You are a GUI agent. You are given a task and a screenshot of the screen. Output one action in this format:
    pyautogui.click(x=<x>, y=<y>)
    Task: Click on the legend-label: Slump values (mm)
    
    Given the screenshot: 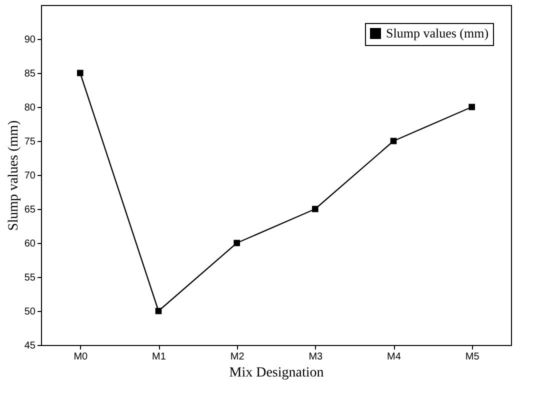 What is the action you would take?
    pyautogui.click(x=437, y=33)
    